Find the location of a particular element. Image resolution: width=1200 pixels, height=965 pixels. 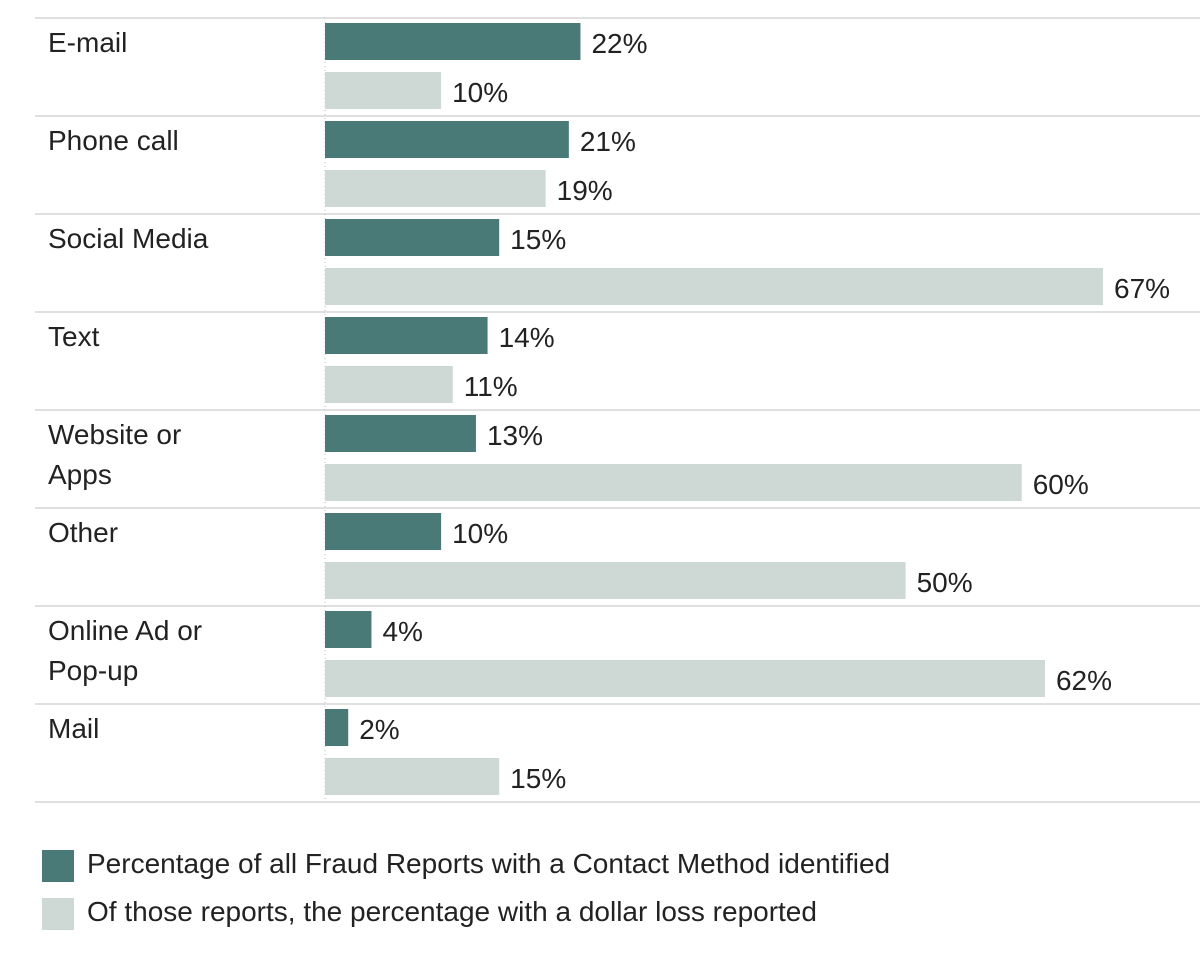

data-label: 22% is located at coordinates (619, 43).